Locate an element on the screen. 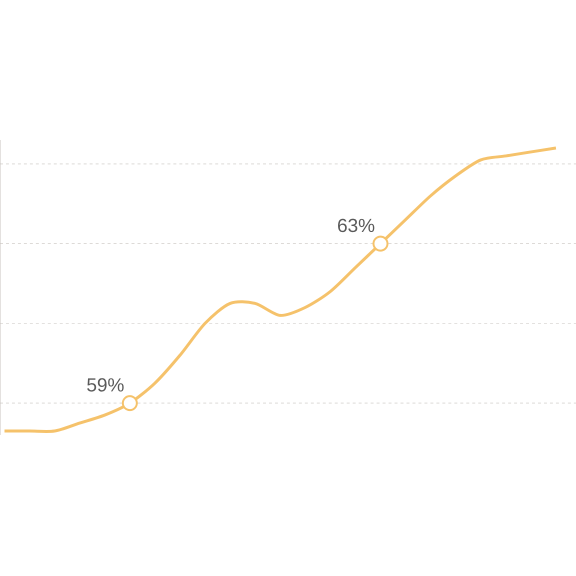 The width and height of the screenshot is (576, 576). data-label: 63% is located at coordinates (356, 225).